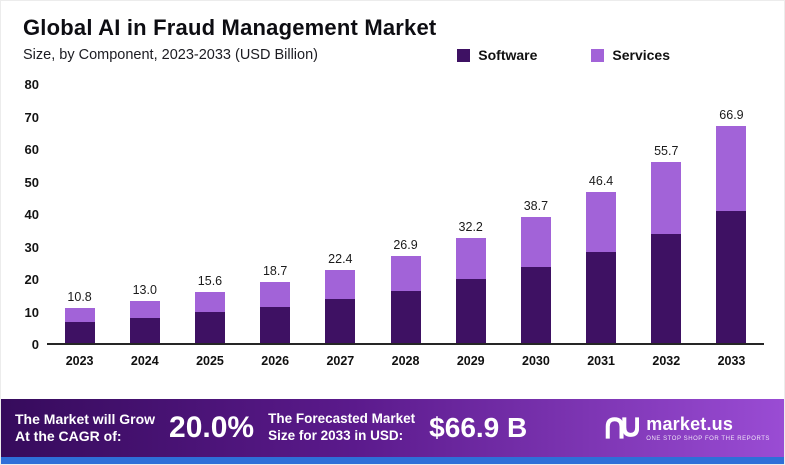  I want to click on bar-group: 22.4, so click(340, 214).